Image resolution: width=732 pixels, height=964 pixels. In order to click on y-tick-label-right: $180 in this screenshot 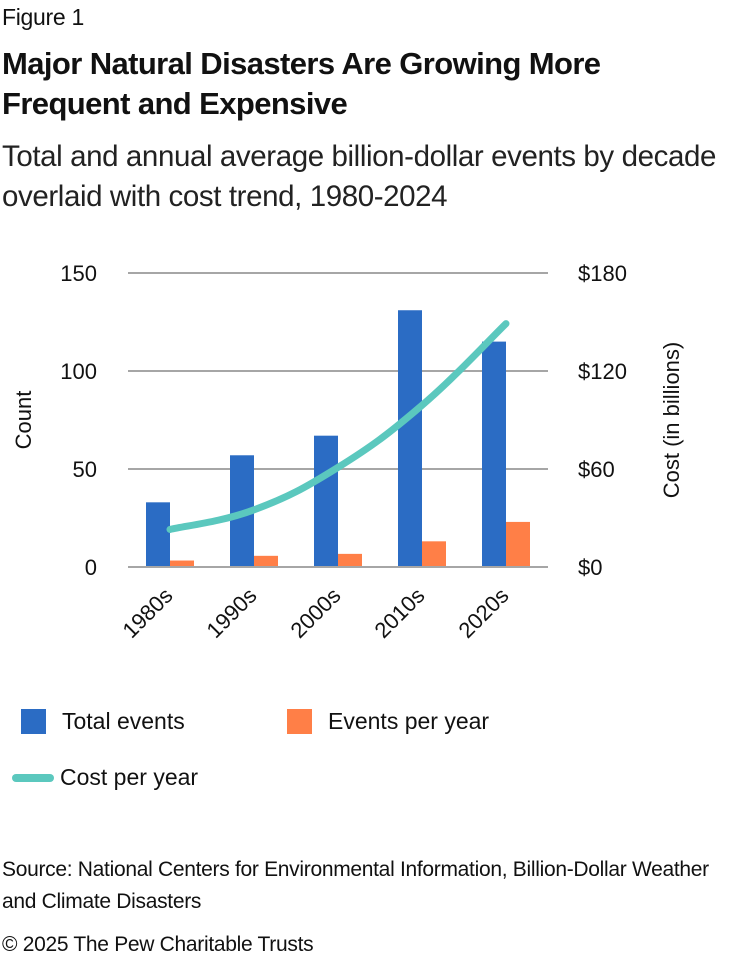, I will do `click(602, 273)`.